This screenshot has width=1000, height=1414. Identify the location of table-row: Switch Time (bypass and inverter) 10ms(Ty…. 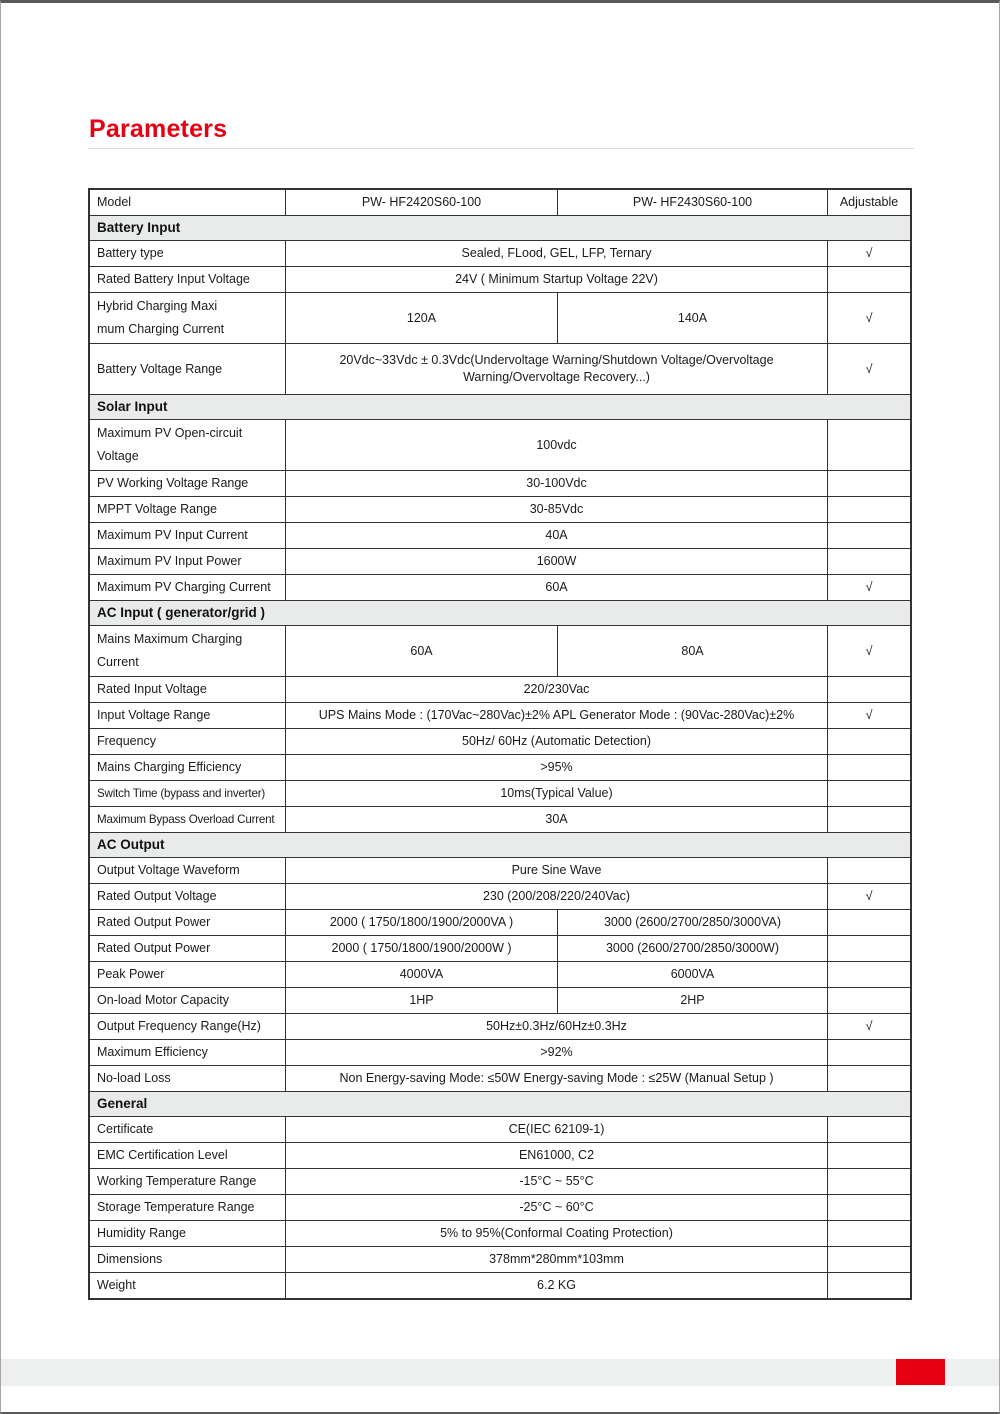
(500, 794).